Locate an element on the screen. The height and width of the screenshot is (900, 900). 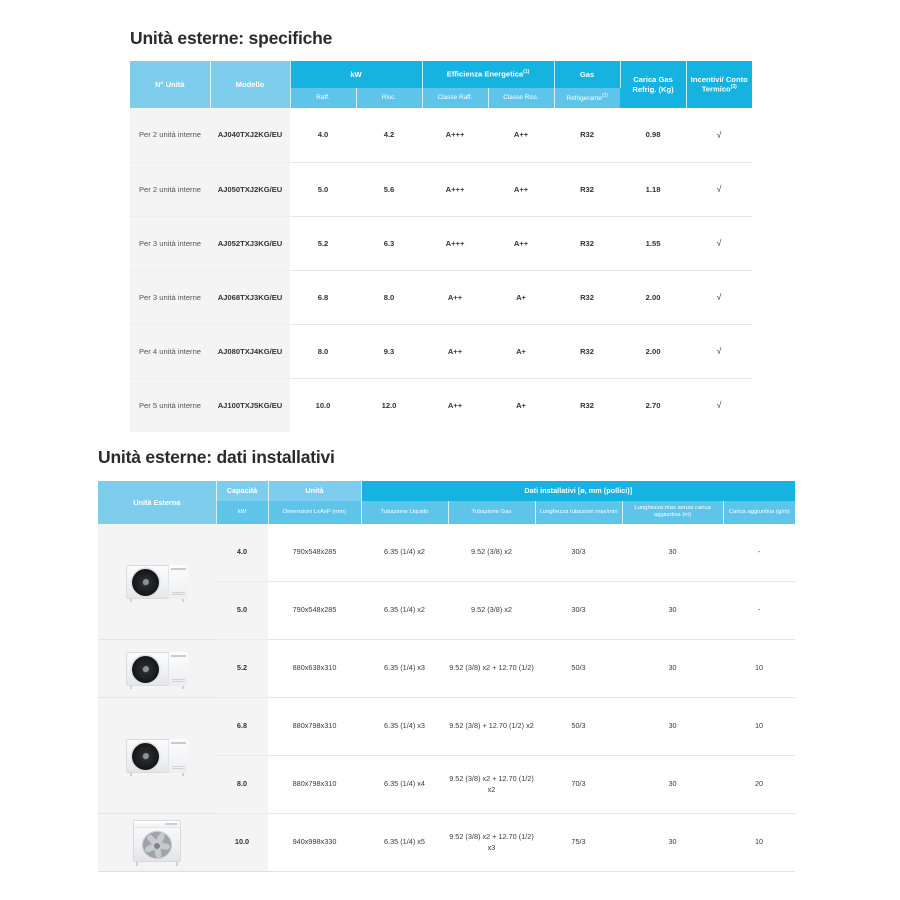
cell-tubazione-liquido: 6.35 (1/4) x4 is located at coordinates (404, 785).